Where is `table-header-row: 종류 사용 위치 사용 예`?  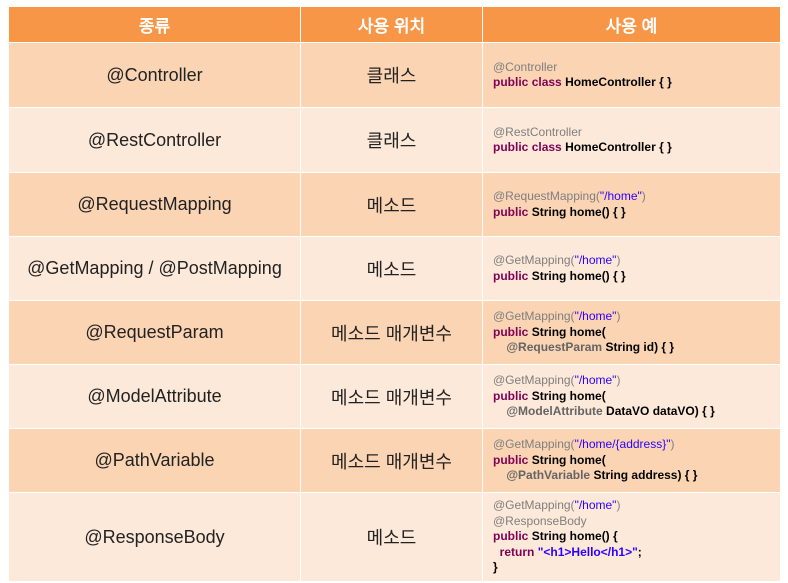
table-header-row: 종류 사용 위치 사용 예 is located at coordinates (394, 24).